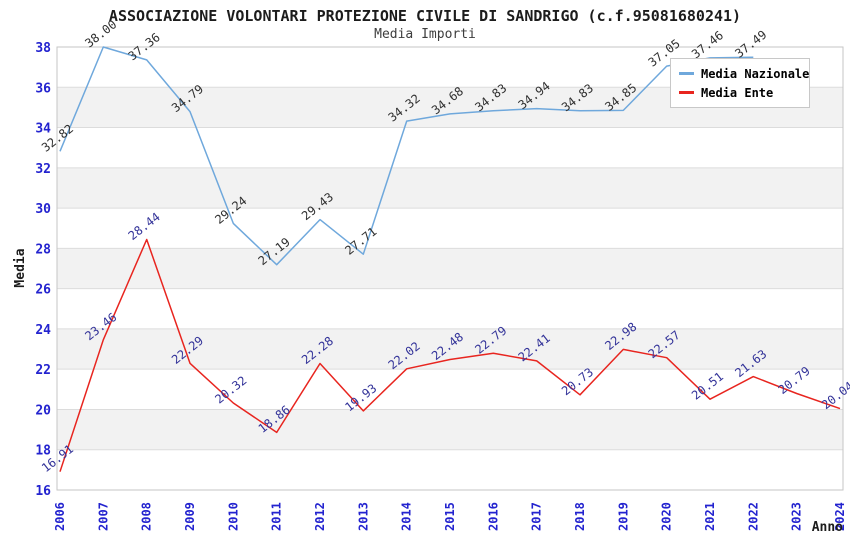 Image resolution: width=850 pixels, height=550 pixels. I want to click on legend-item: Media Nazionale, so click(744, 73).